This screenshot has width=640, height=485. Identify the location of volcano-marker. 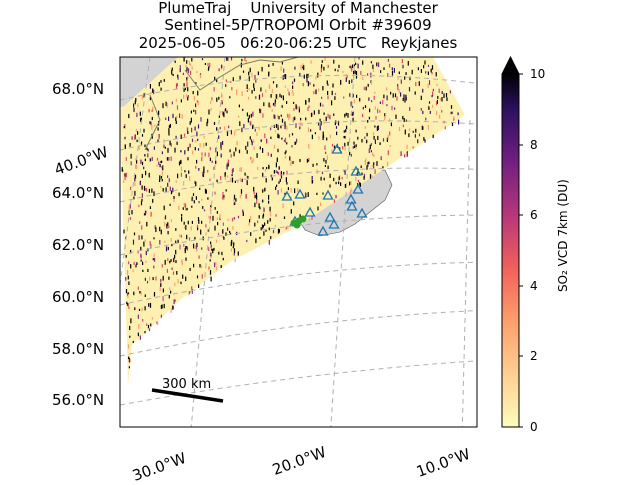
(334, 223).